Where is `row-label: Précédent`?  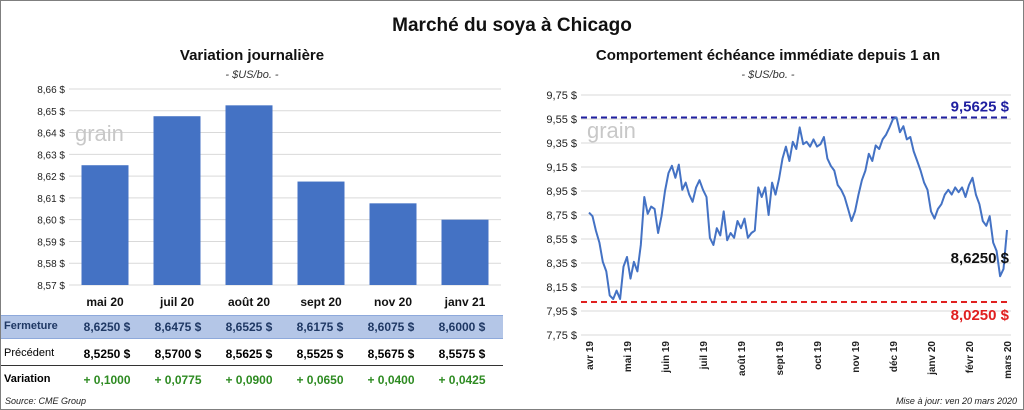
row-label: Précédent is located at coordinates (29, 353).